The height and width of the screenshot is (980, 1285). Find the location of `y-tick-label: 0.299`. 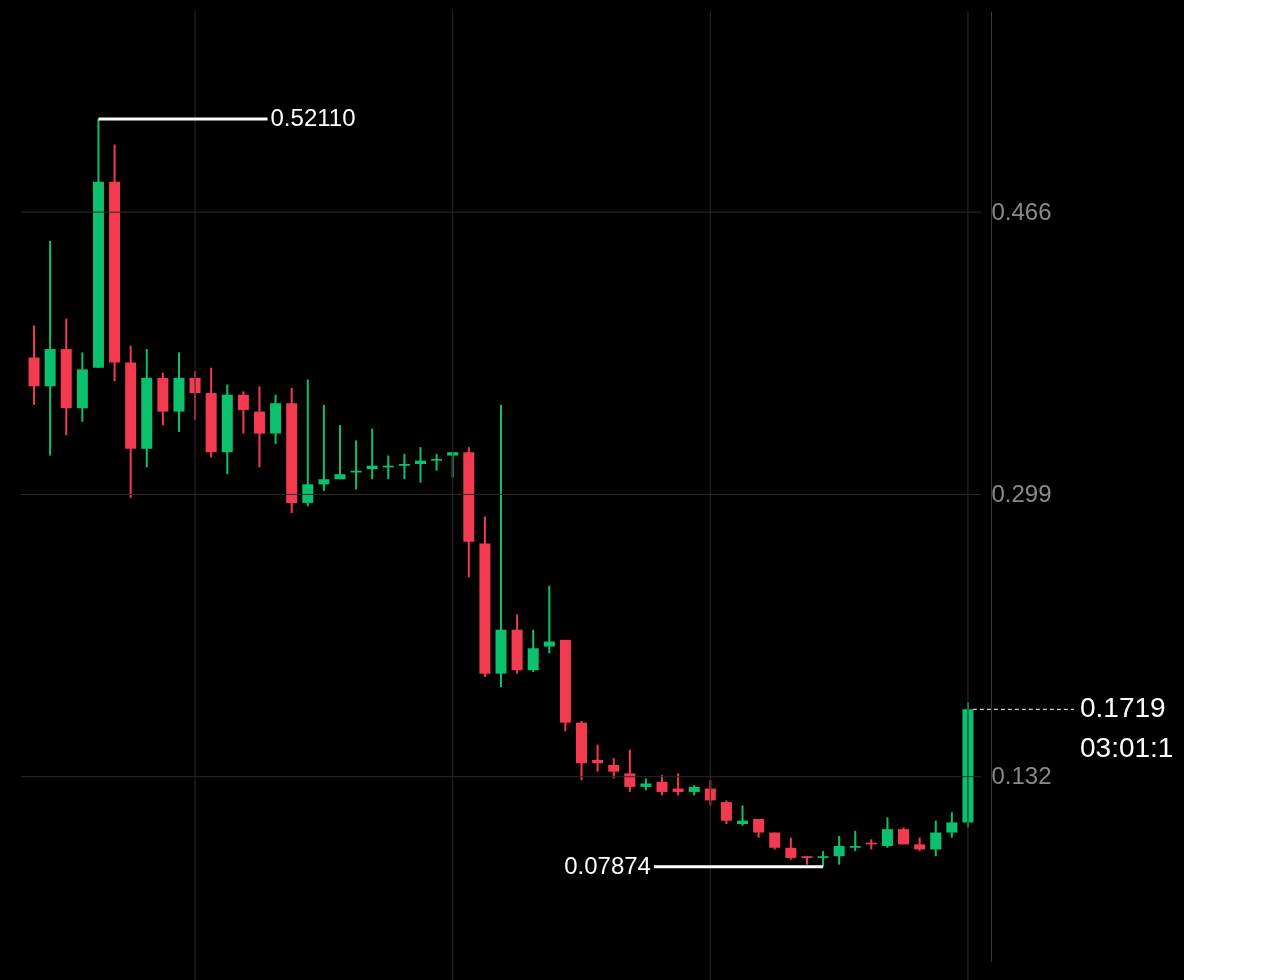

y-tick-label: 0.299 is located at coordinates (1021, 493).